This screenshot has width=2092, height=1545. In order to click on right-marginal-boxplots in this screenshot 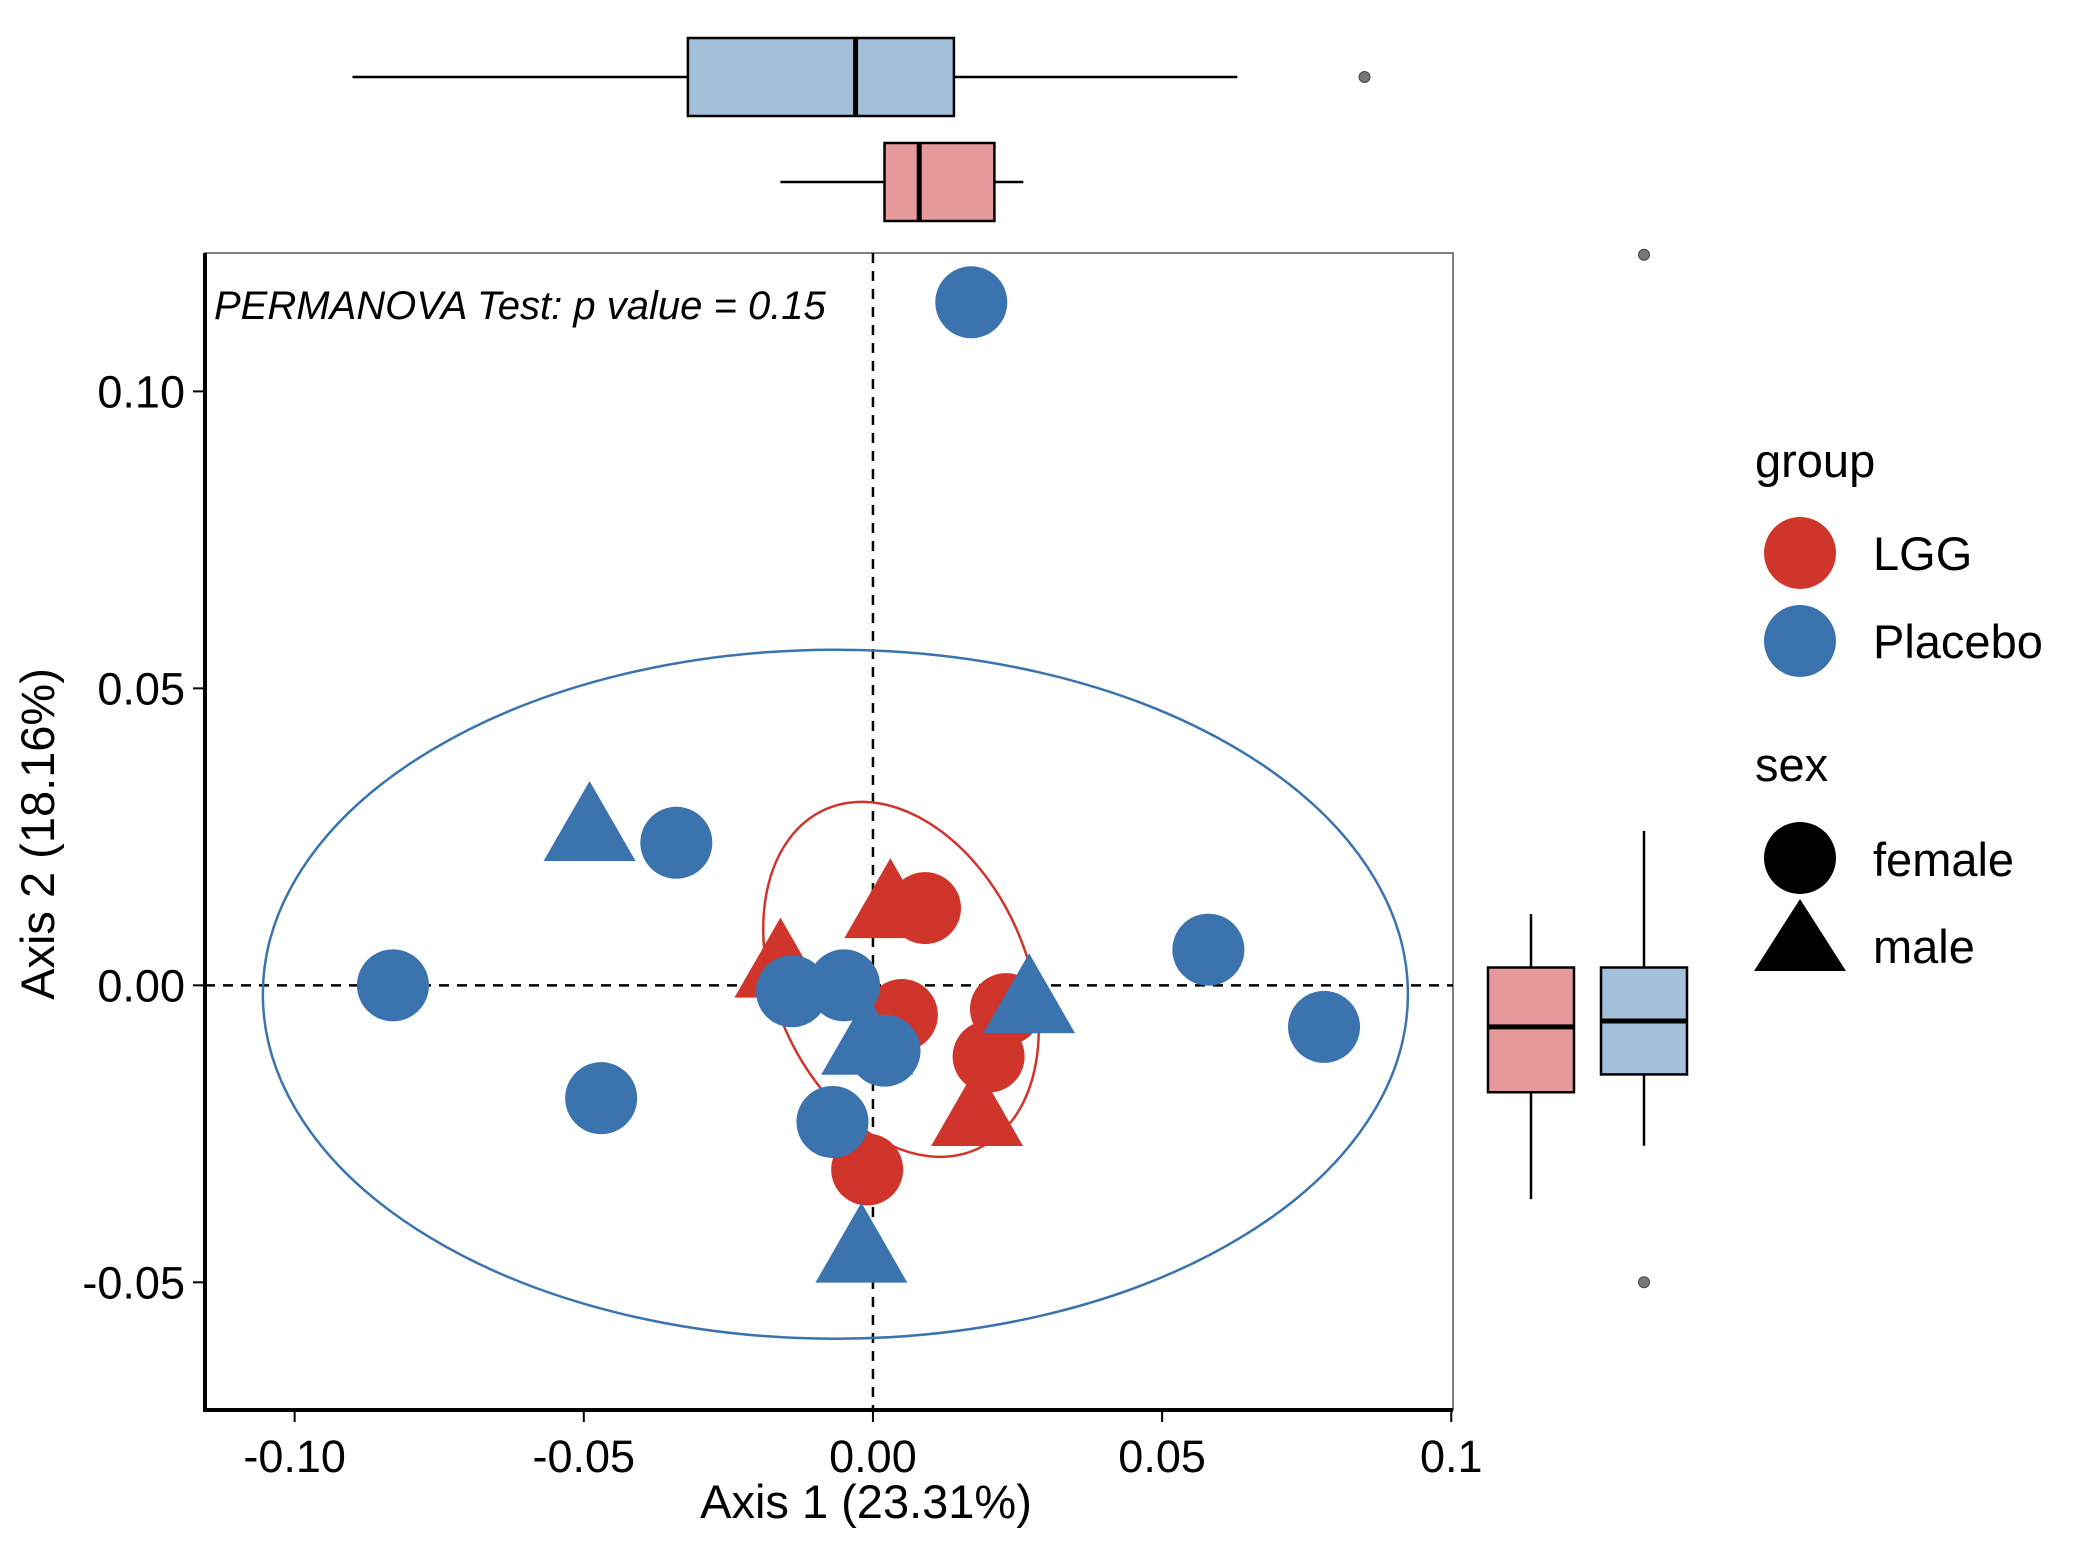, I will do `click(1587, 768)`.